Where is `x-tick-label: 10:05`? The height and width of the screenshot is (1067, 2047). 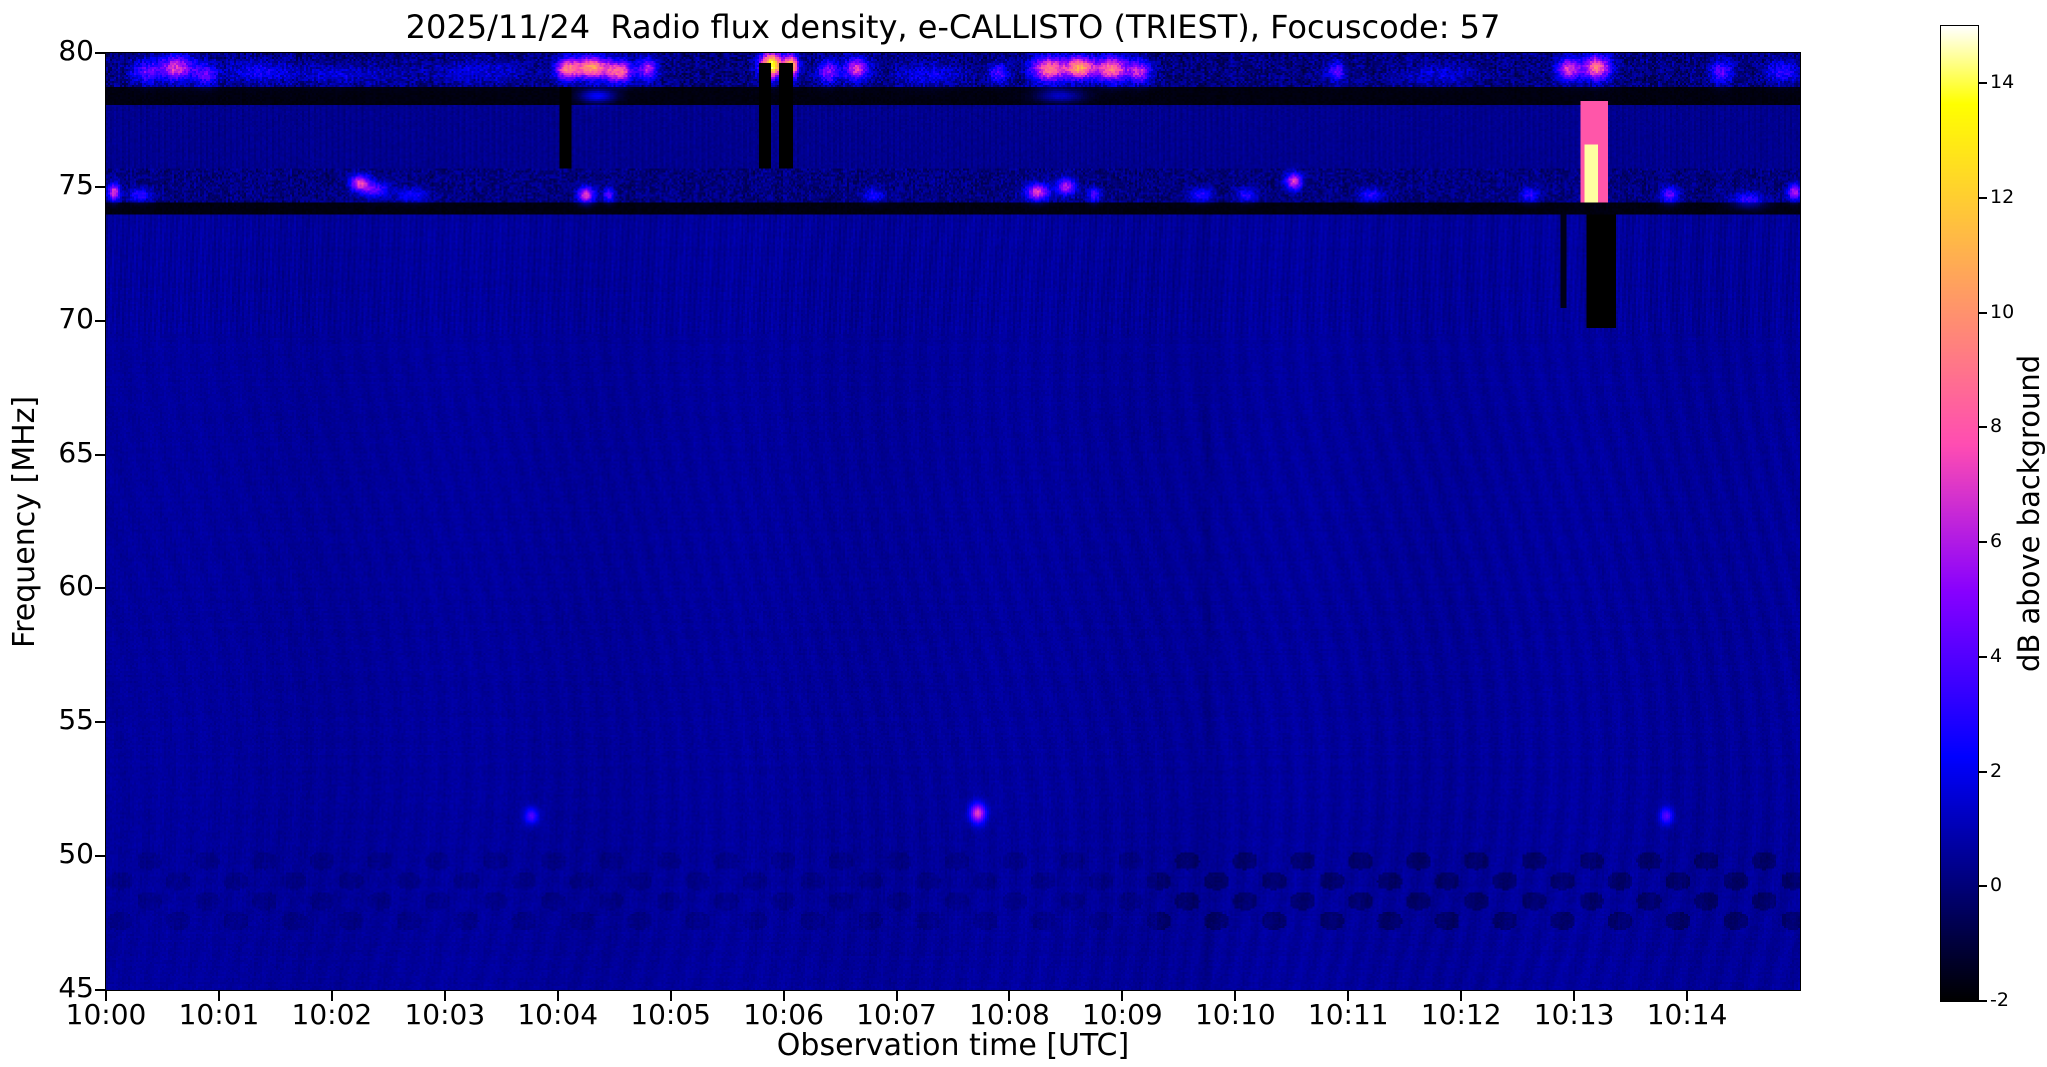 x-tick-label: 10:05 is located at coordinates (670, 1014).